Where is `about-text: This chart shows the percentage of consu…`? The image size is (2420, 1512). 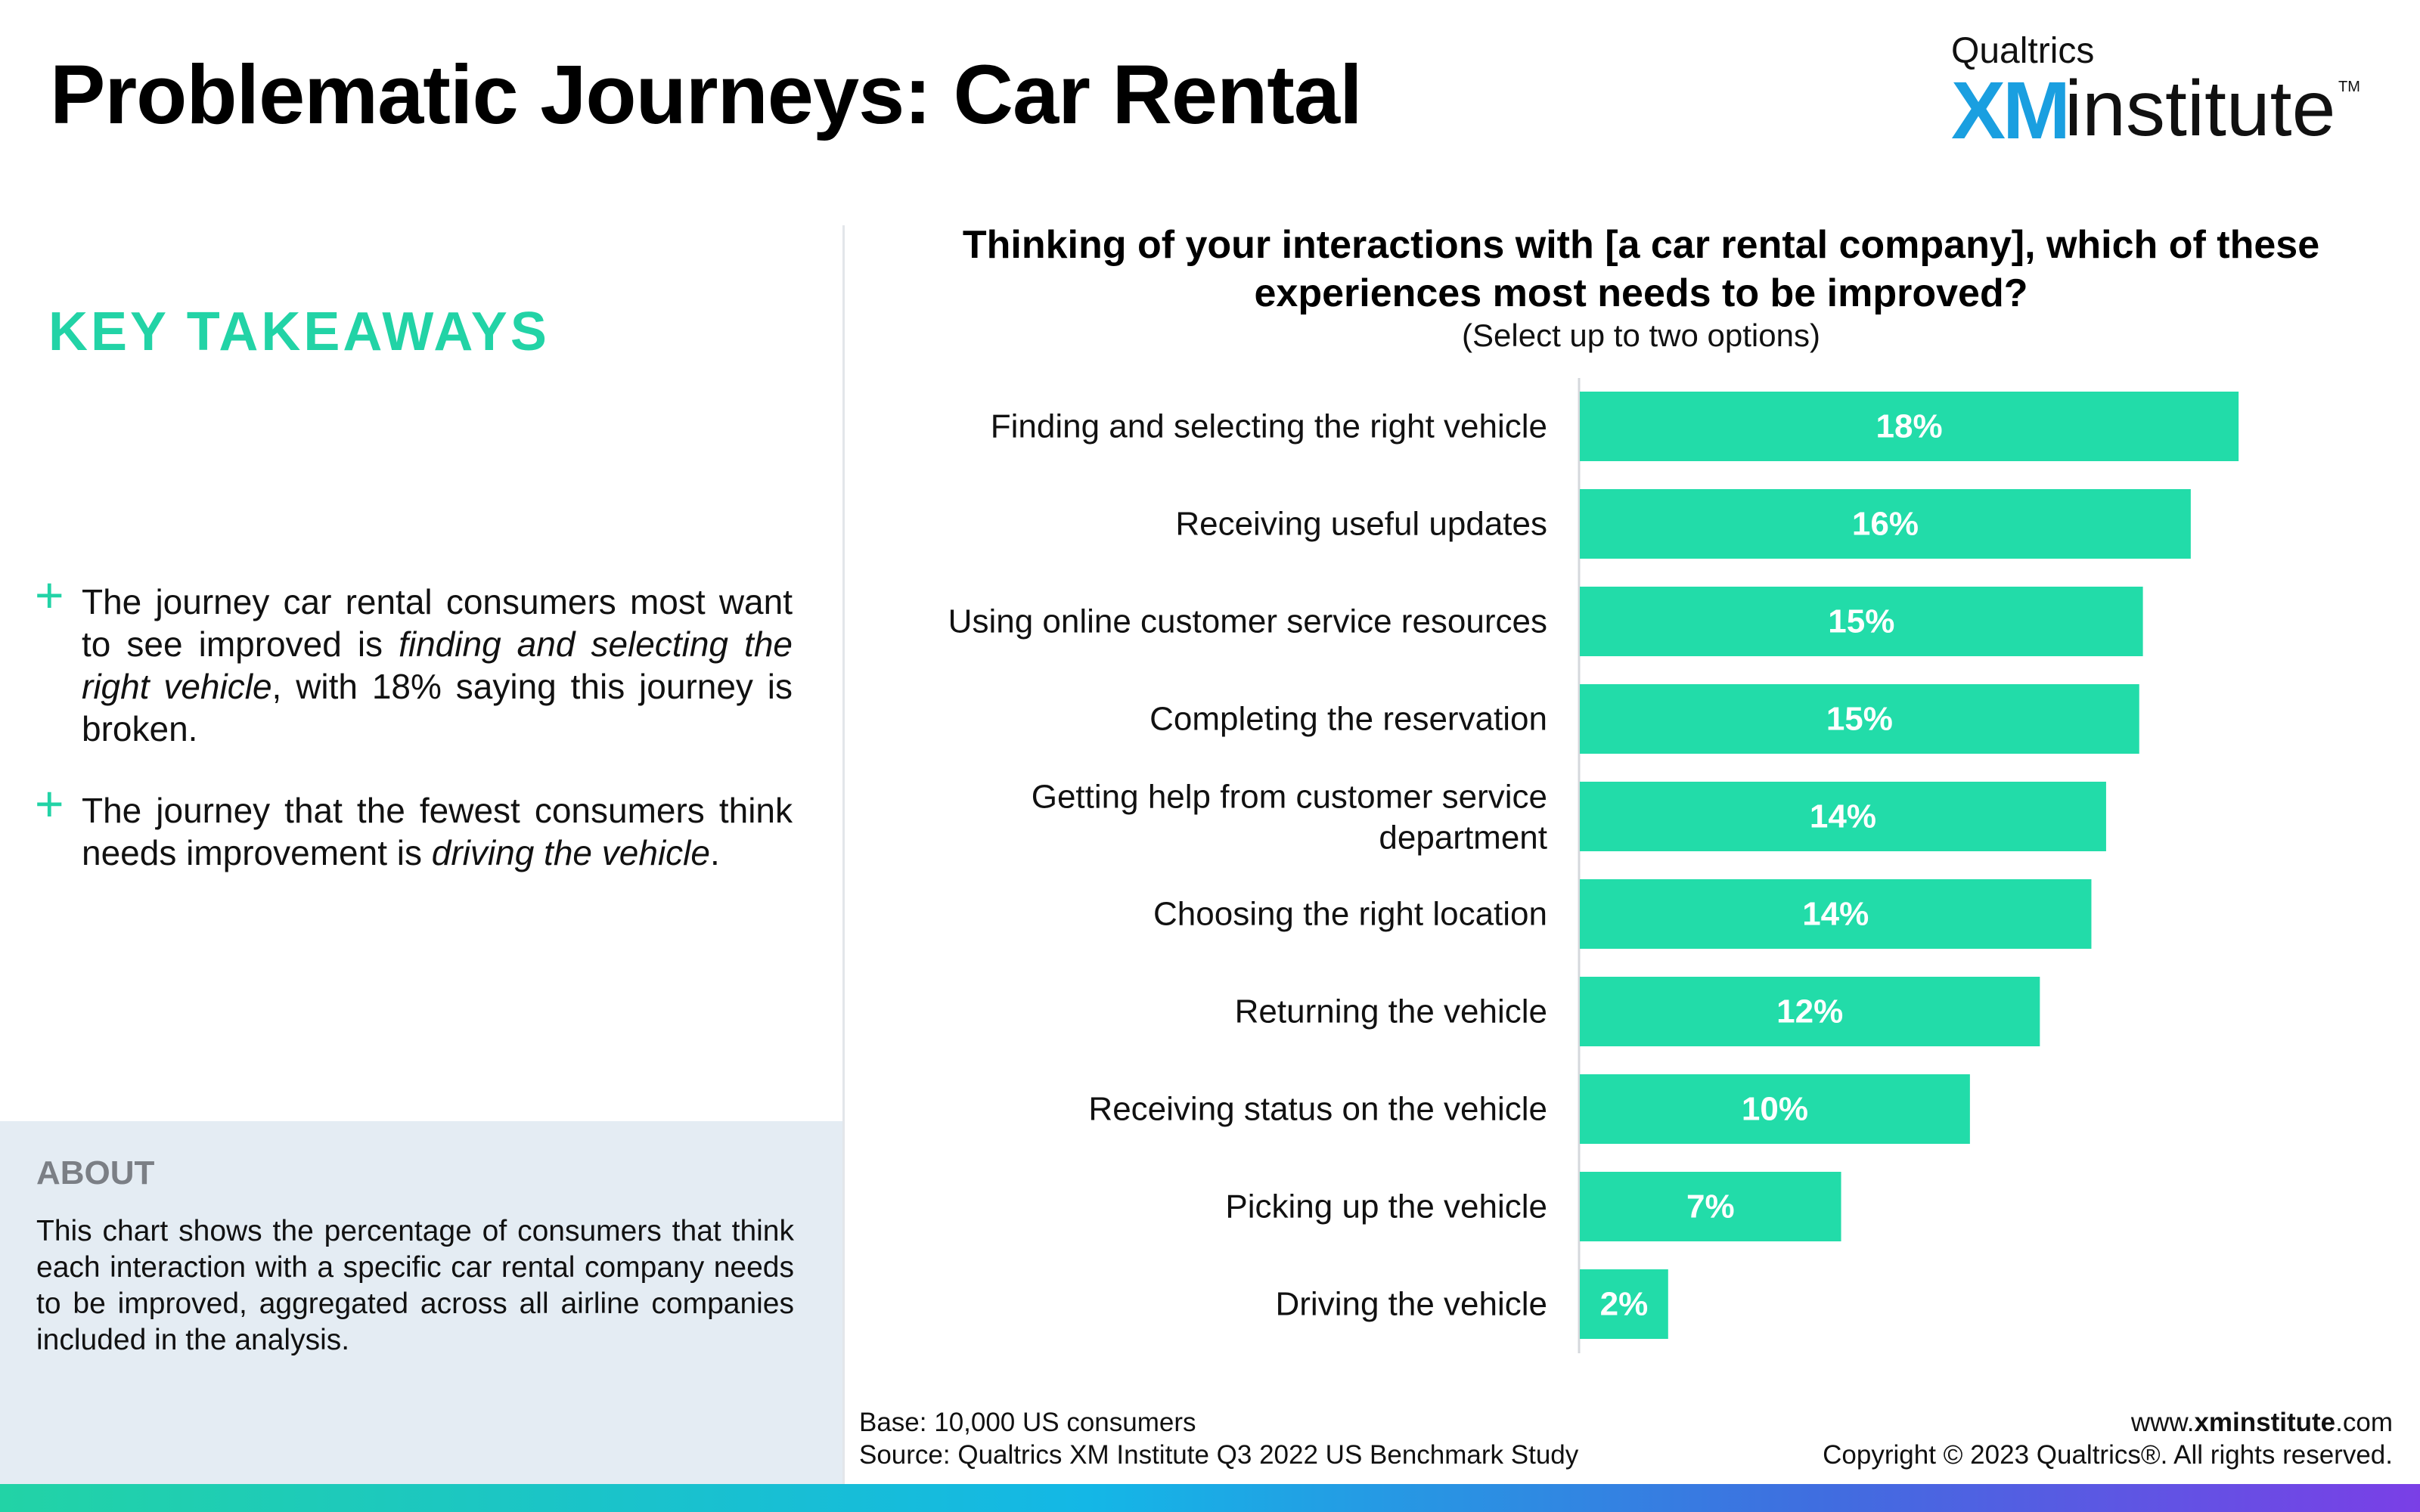
about-text: This chart shows the percentage of consu… is located at coordinates (415, 1285).